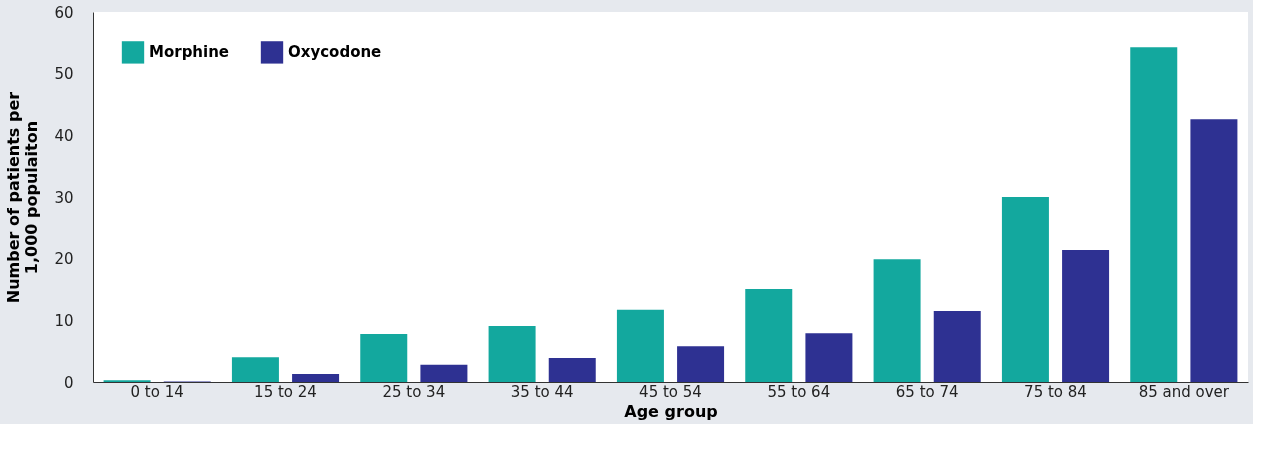 The height and width of the screenshot is (450, 1282). Describe the element at coordinates (335, 52) in the screenshot. I see `legend-label: Oxycodone` at that location.